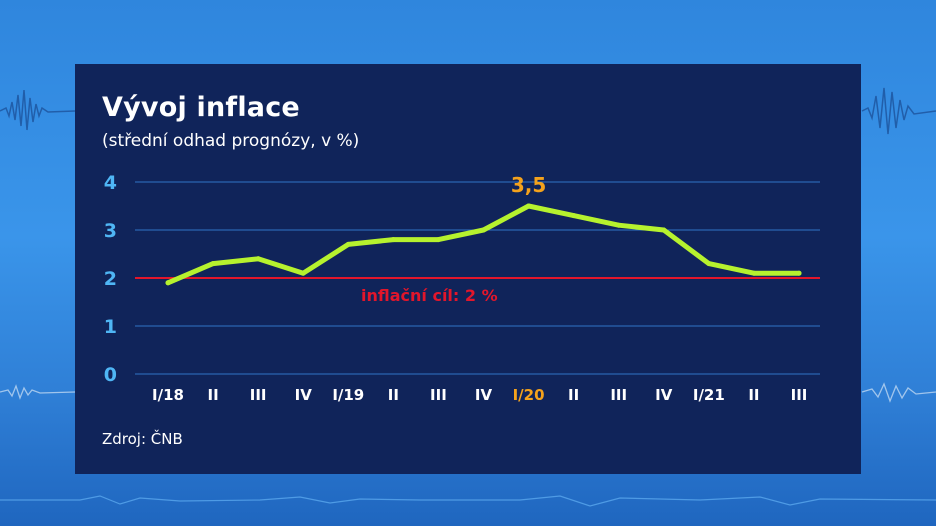  I want to click on series-line-inflation, so click(483, 244).